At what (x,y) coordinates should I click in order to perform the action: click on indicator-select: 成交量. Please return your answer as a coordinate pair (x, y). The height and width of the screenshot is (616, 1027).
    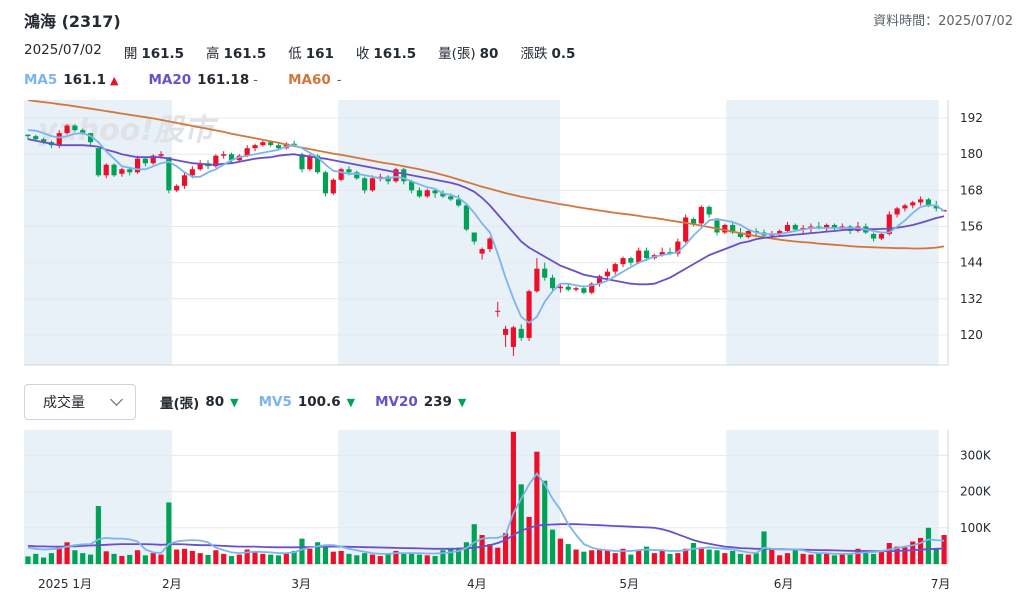
    Looking at the image, I should click on (80, 402).